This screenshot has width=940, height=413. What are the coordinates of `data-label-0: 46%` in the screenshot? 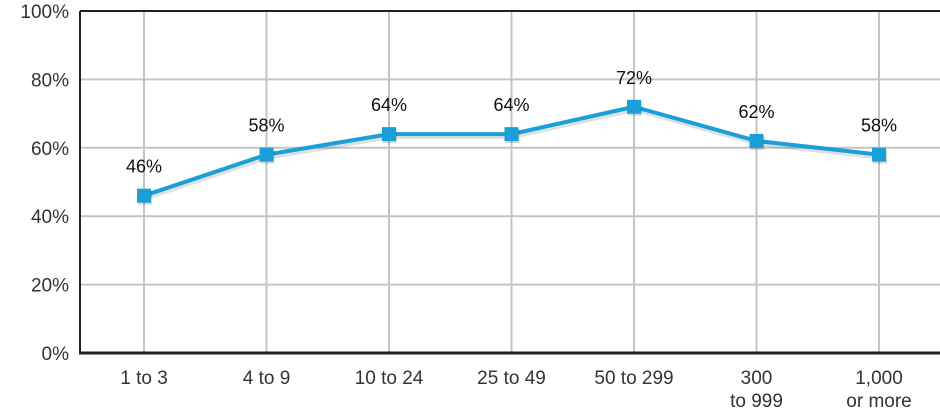 It's located at (144, 167).